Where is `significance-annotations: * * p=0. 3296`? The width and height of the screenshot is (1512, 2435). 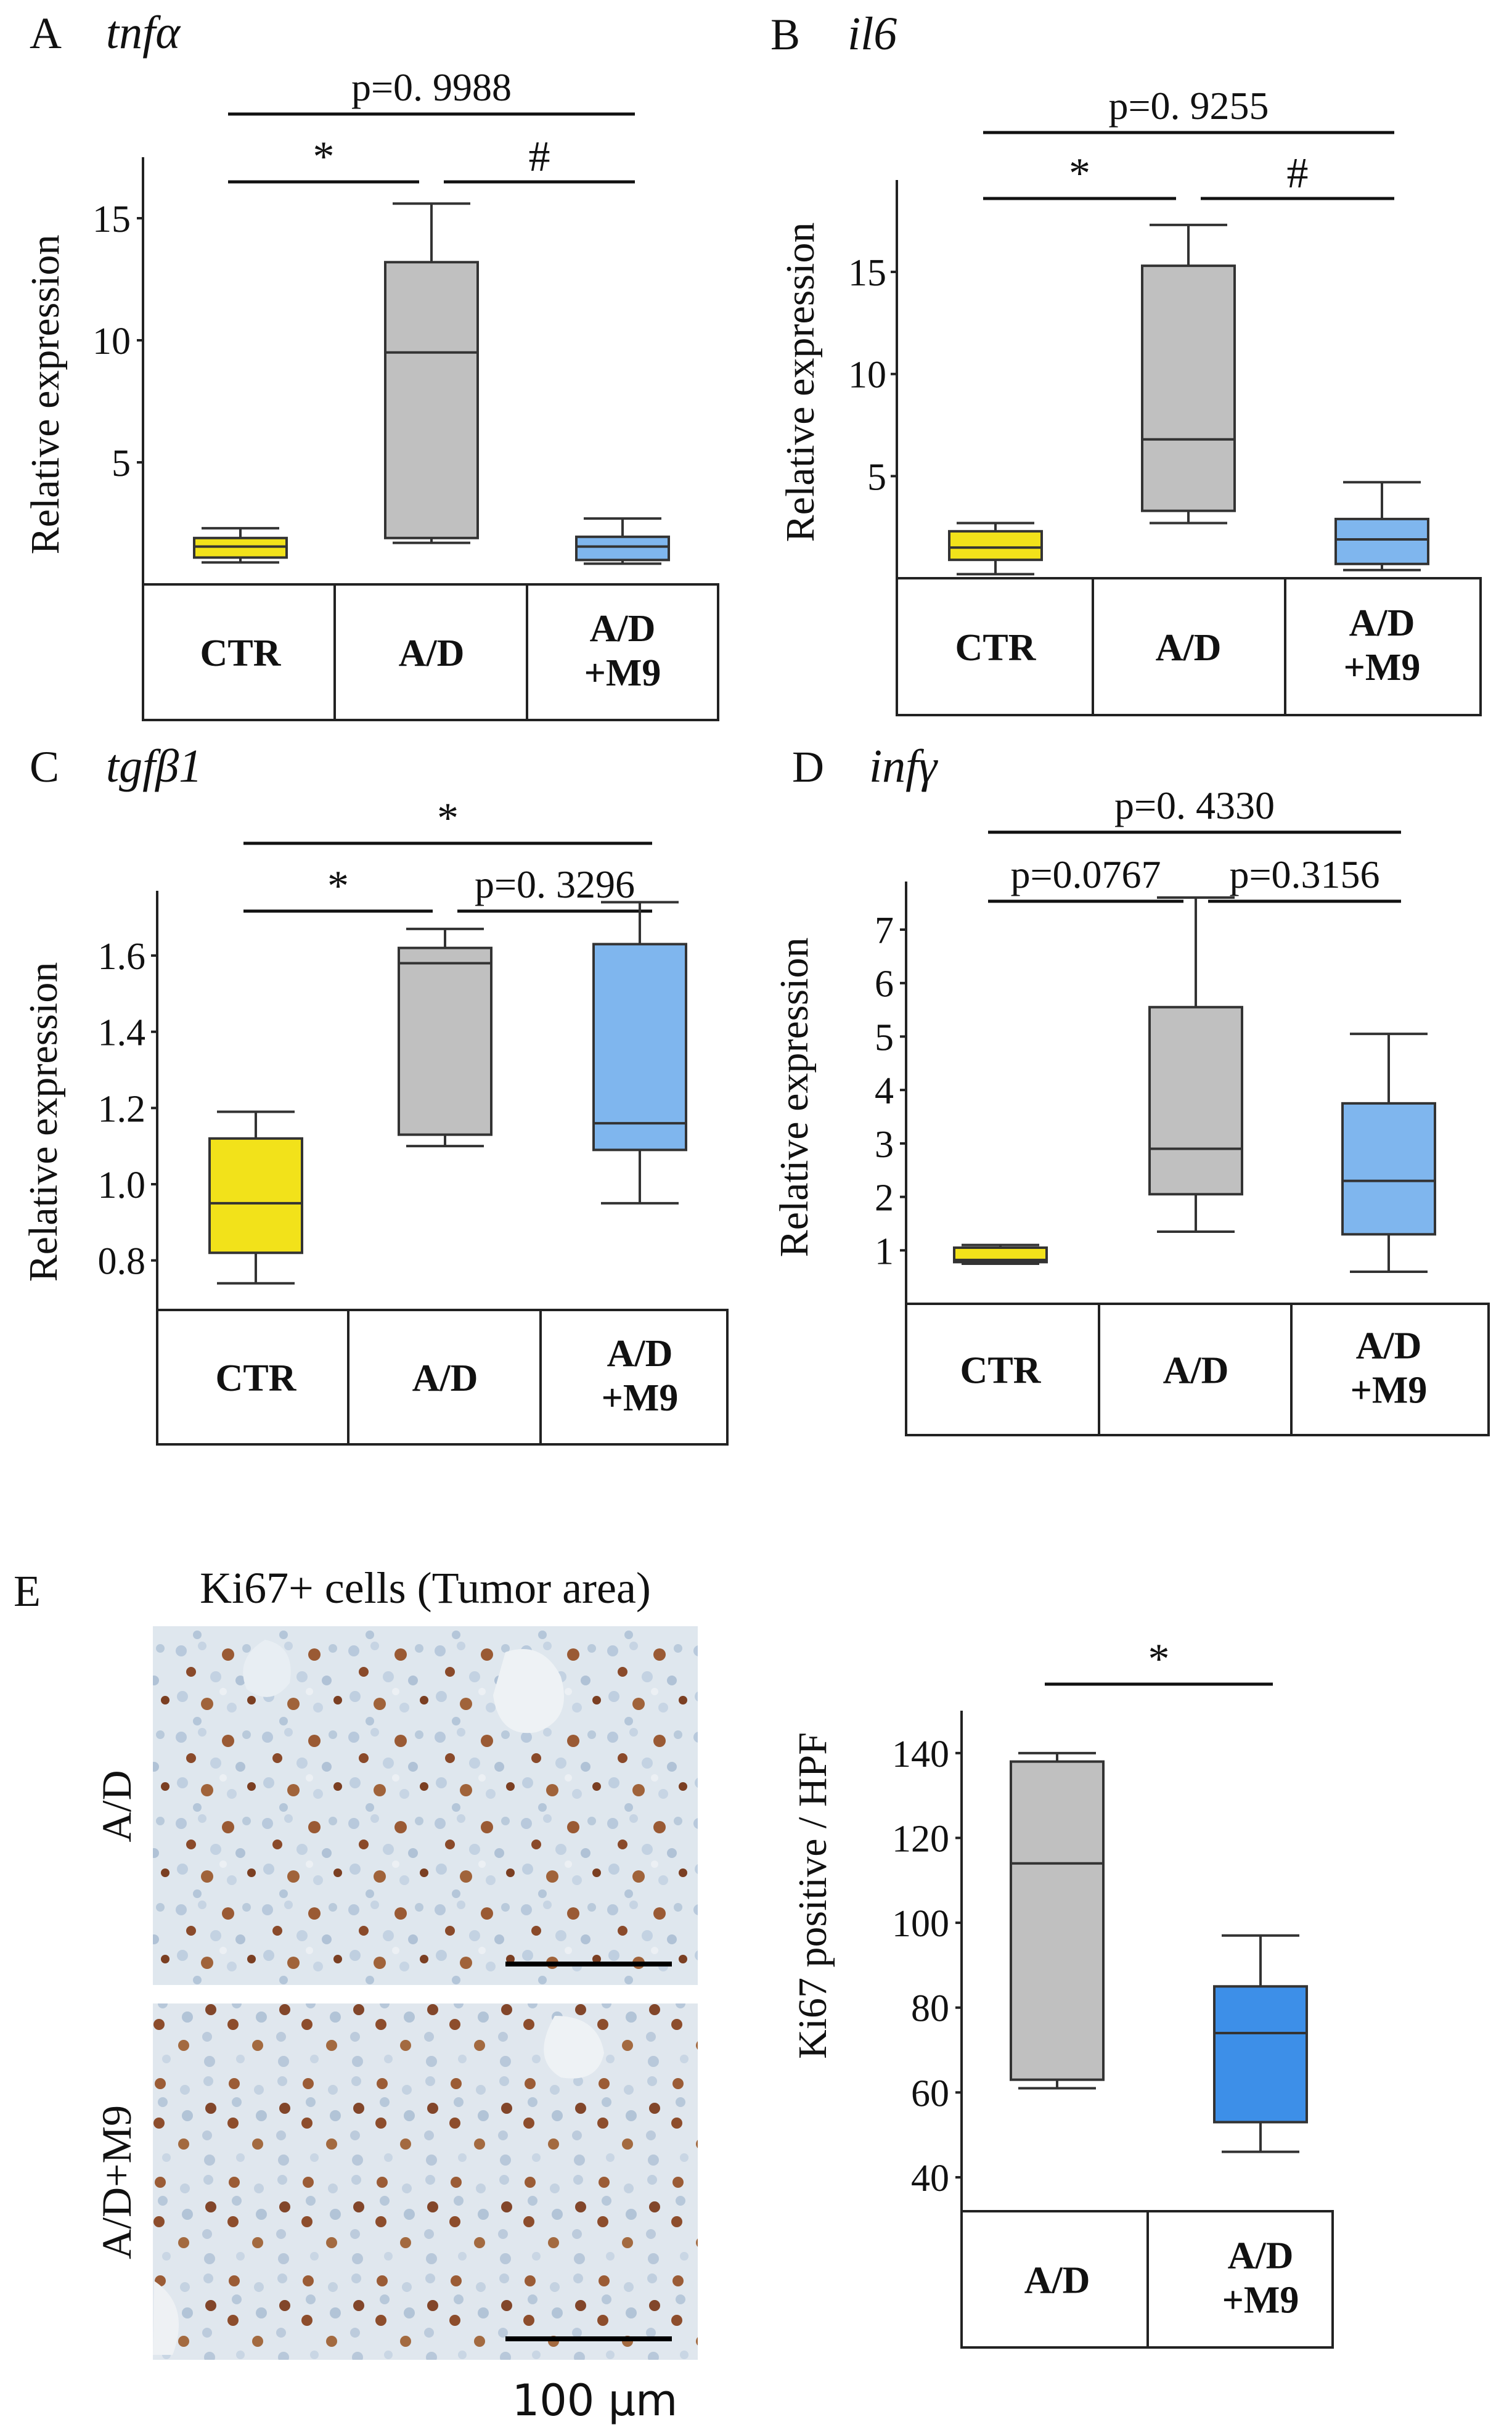
significance-annotations: * * p=0. 3296 is located at coordinates (448, 854).